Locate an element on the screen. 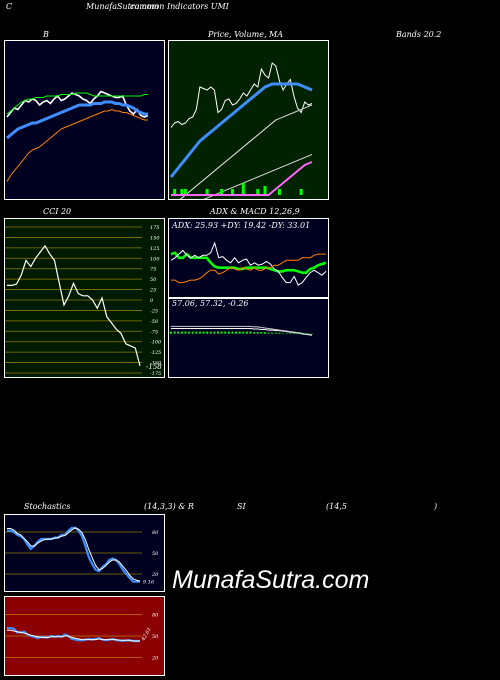  adx-macd-title: ADX & MACD 12,26,9 is located at coordinates (255, 211).